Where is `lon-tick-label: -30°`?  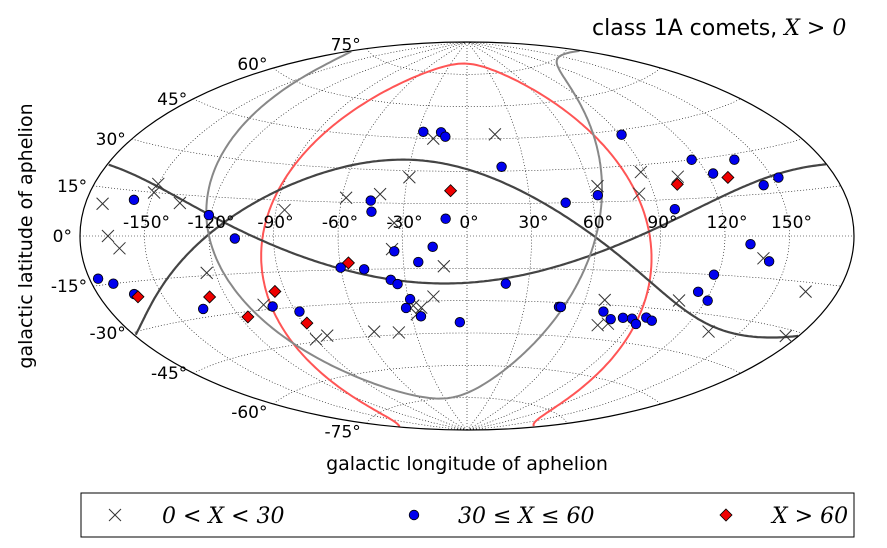
lon-tick-label: -30° is located at coordinates (404, 223).